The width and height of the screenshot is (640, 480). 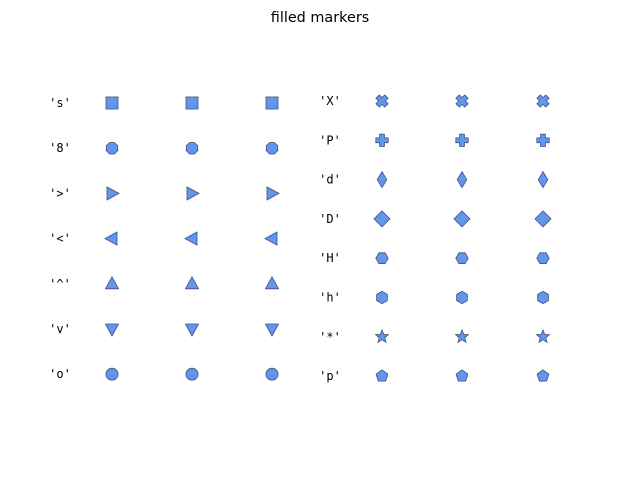 I want to click on marker-label: '^', so click(x=60, y=284).